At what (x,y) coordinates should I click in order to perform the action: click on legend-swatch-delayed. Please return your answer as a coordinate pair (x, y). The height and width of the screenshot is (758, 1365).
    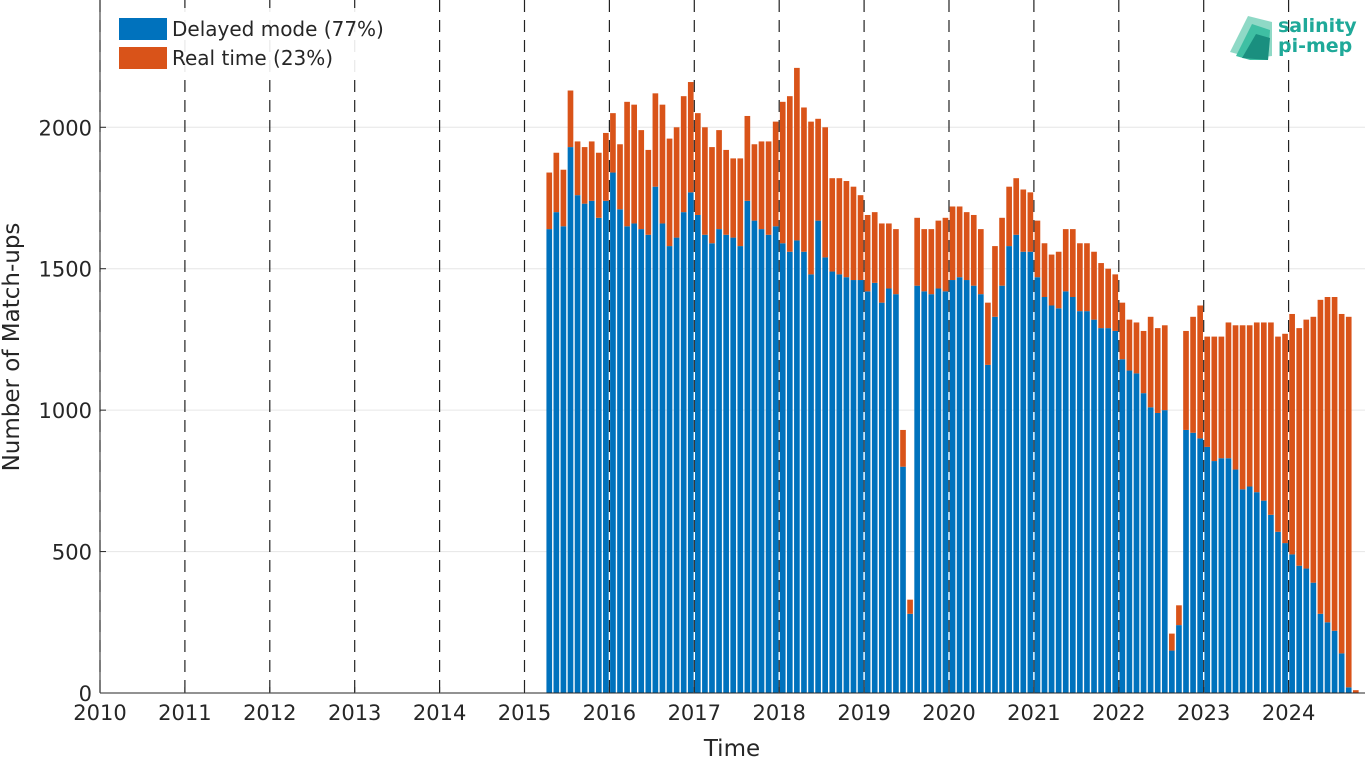
    Looking at the image, I should click on (143, 29).